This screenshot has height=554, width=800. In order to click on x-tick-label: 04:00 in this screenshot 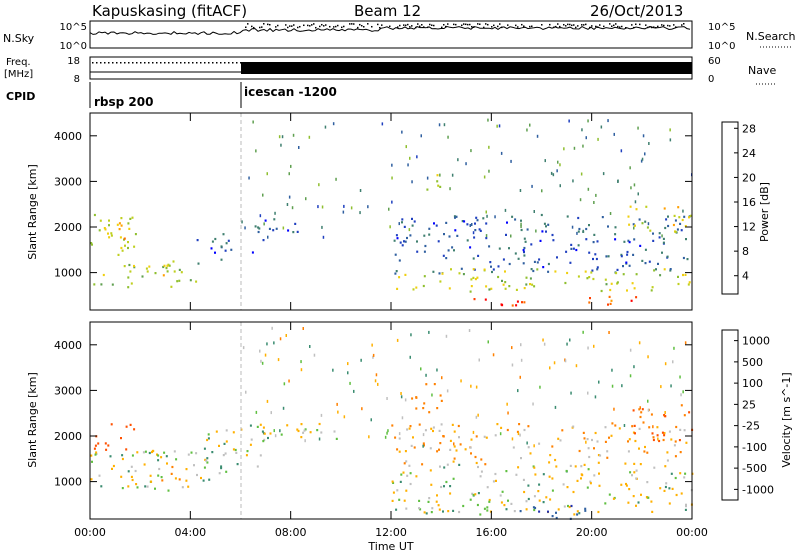, I will do `click(190, 532)`.